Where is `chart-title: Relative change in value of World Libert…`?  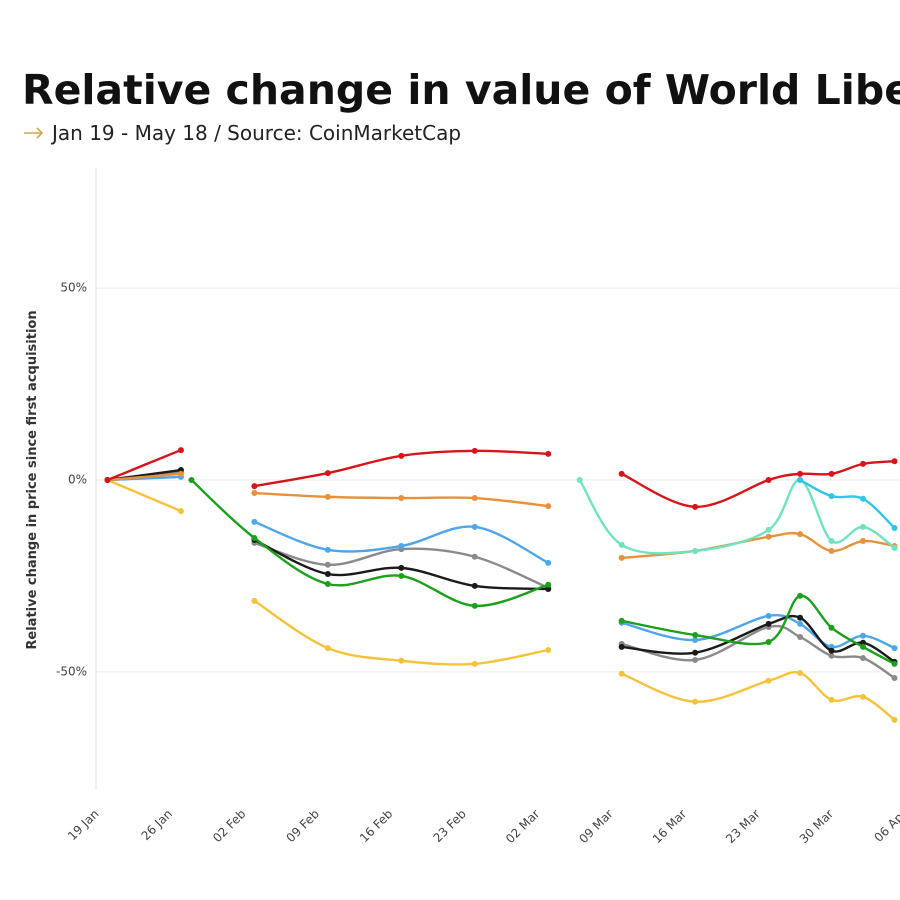
chart-title: Relative change in value of World Libert… is located at coordinates (461, 90).